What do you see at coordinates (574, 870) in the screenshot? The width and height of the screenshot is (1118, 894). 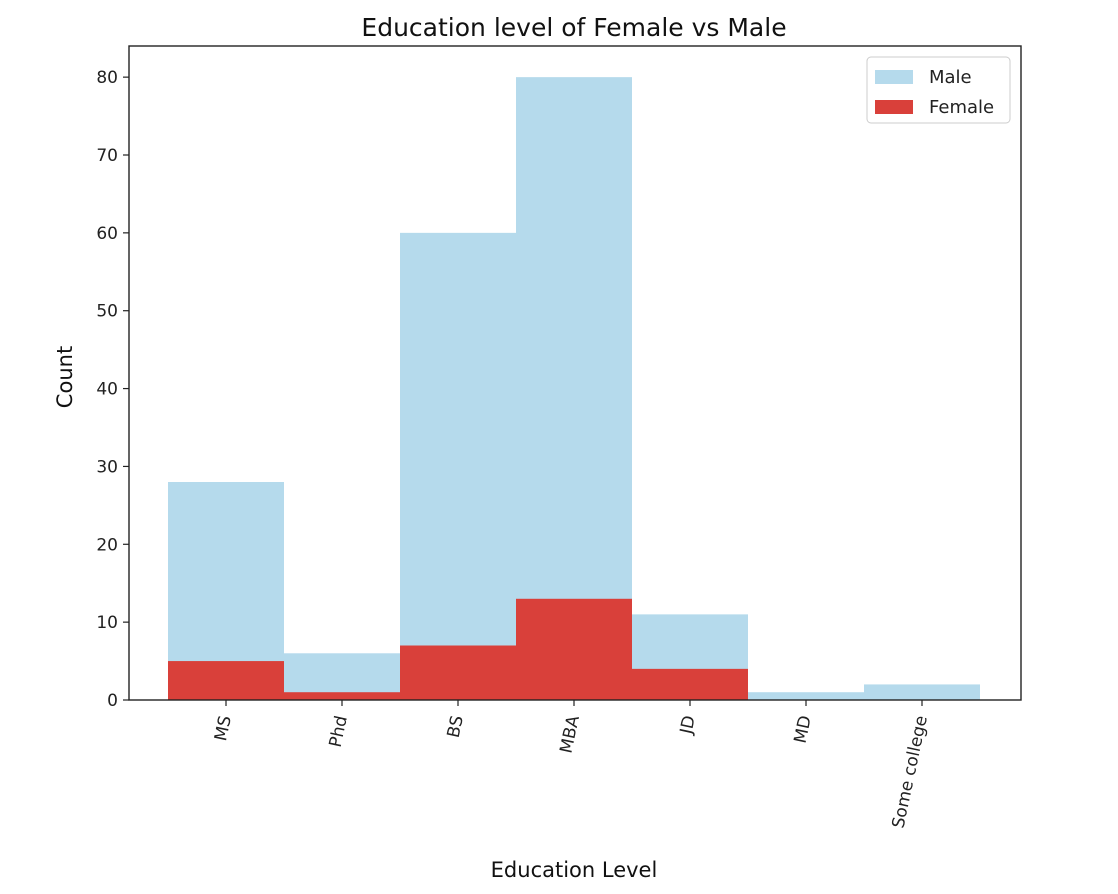 I see `x-axis-title: Education Level` at bounding box center [574, 870].